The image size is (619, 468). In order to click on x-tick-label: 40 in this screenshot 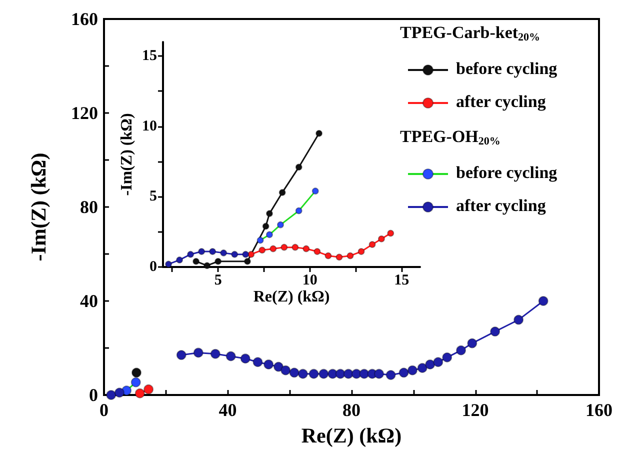, I will do `click(227, 410)`.